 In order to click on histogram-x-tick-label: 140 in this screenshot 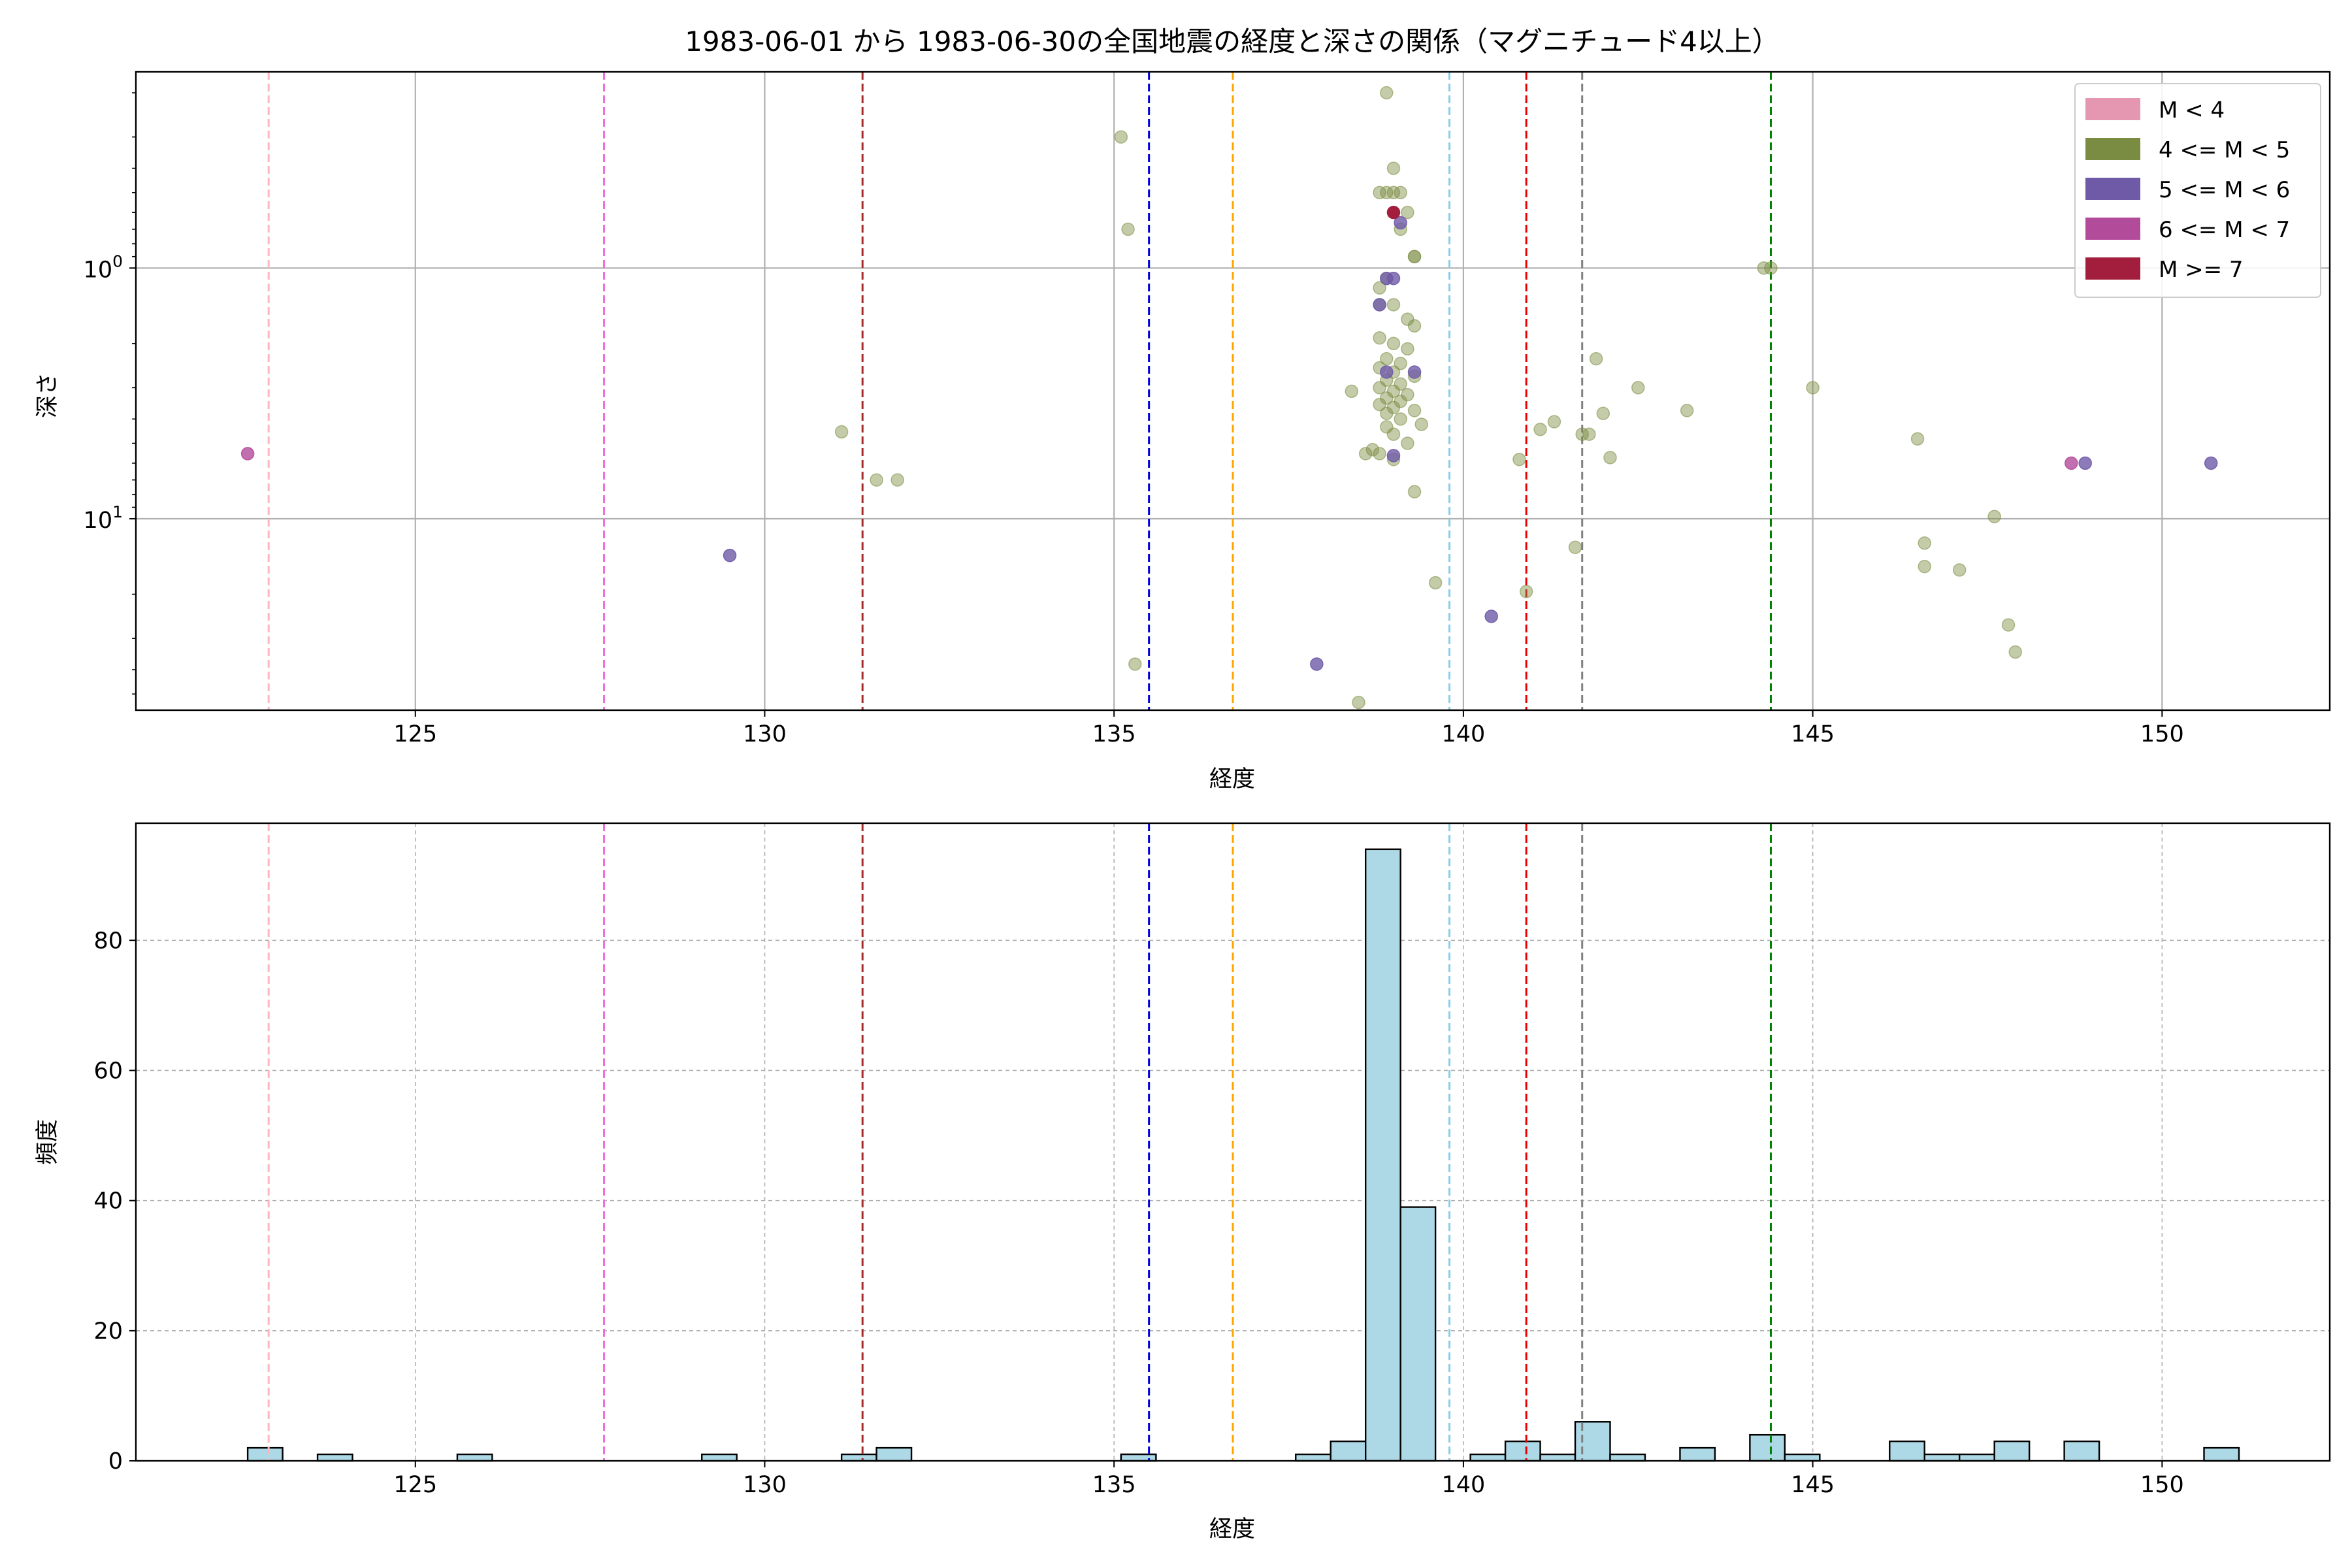, I will do `click(1464, 1485)`.